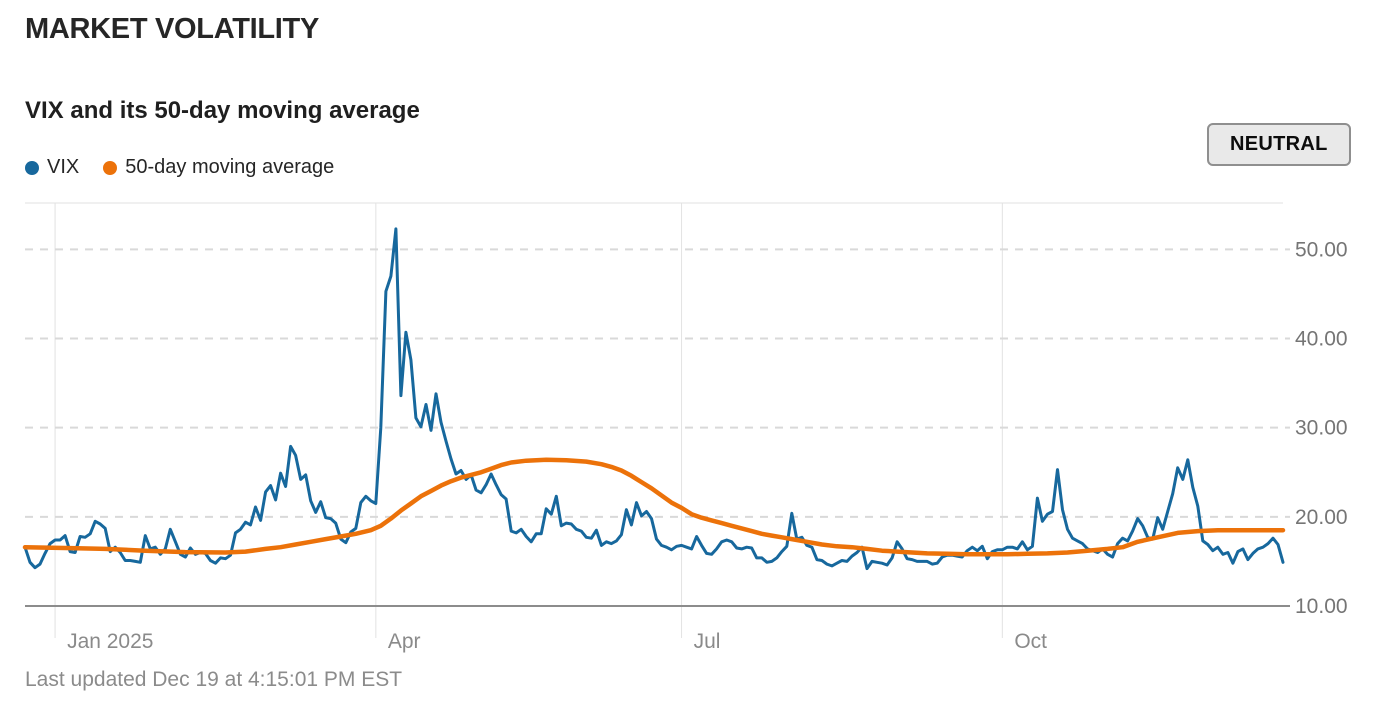 The width and height of the screenshot is (1394, 716). I want to click on x-axis-tick-label: Jul, so click(707, 641).